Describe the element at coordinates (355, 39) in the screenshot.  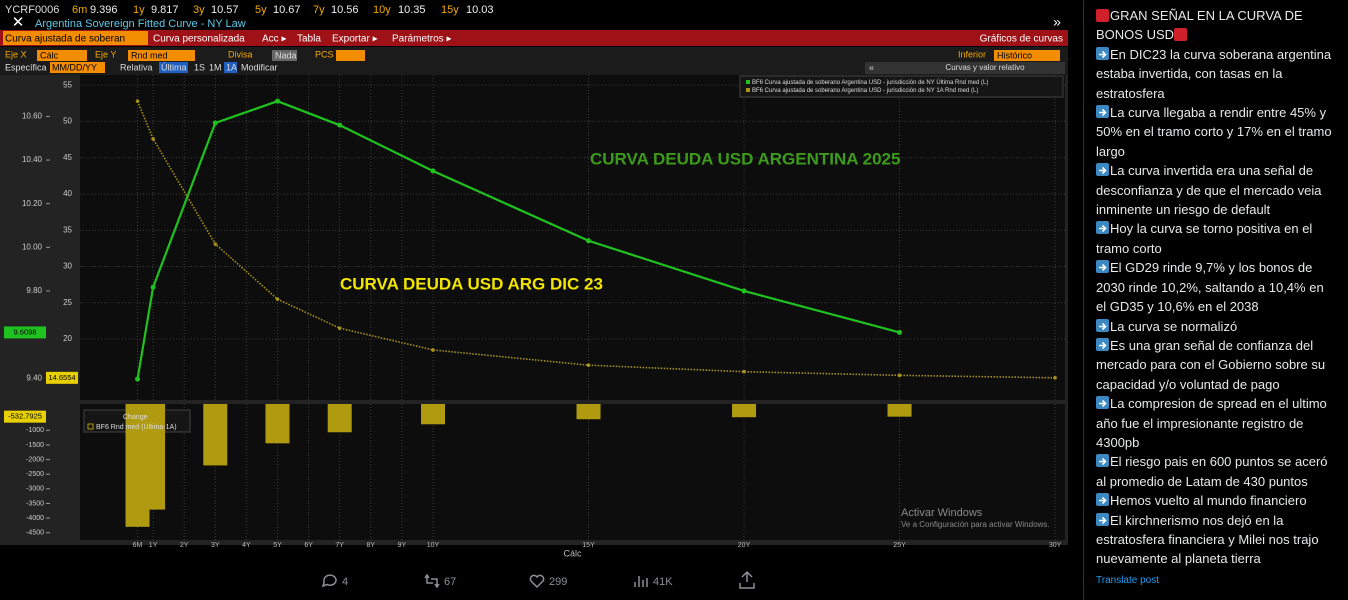
I see `menu-item: Exportar ▸` at that location.